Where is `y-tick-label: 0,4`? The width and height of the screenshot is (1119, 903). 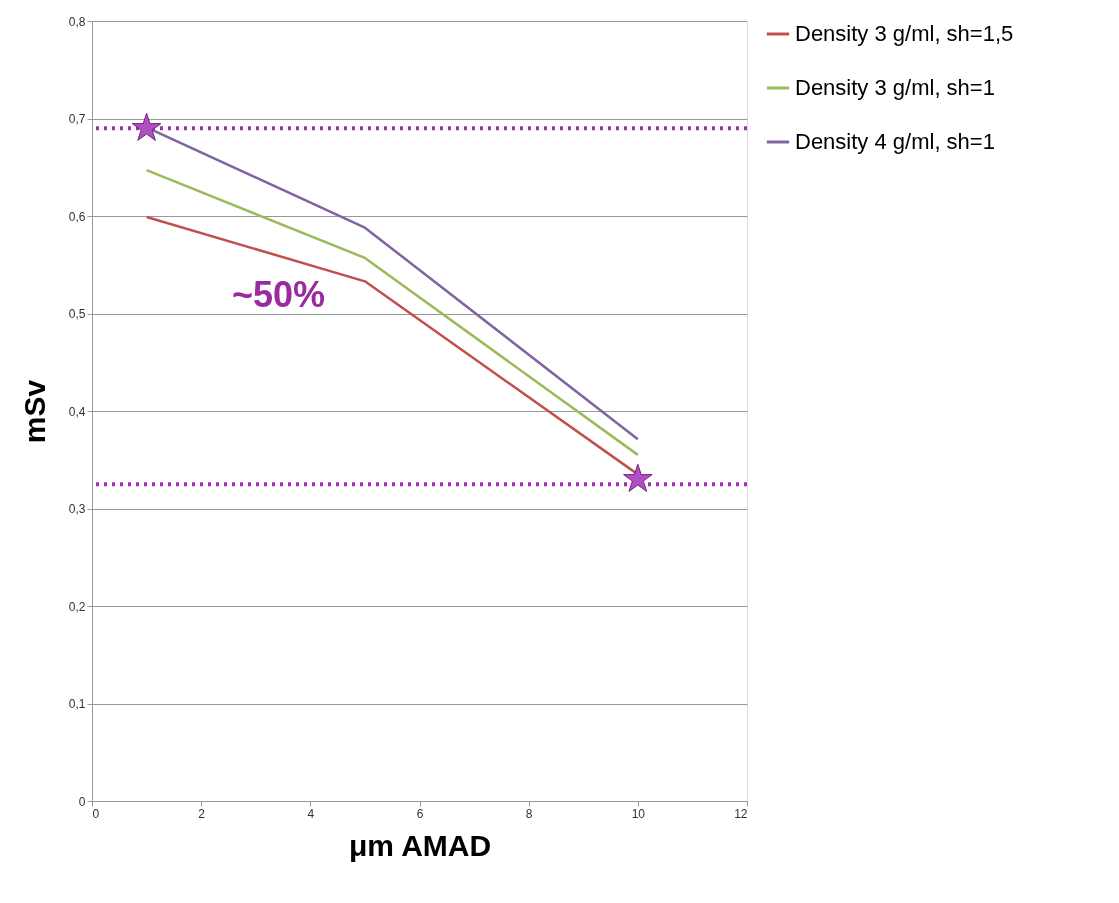
y-tick-label: 0,4 is located at coordinates (77, 411).